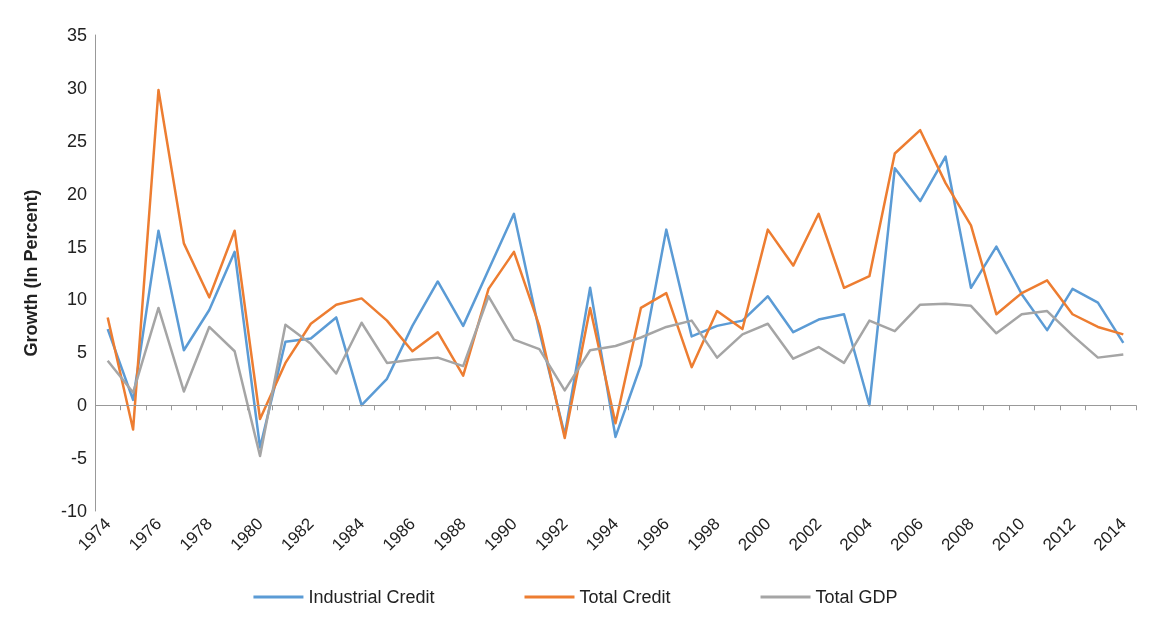 Image resolution: width=1151 pixels, height=621 pixels. I want to click on y-axis-title: Growth (In Percent), so click(31, 273).